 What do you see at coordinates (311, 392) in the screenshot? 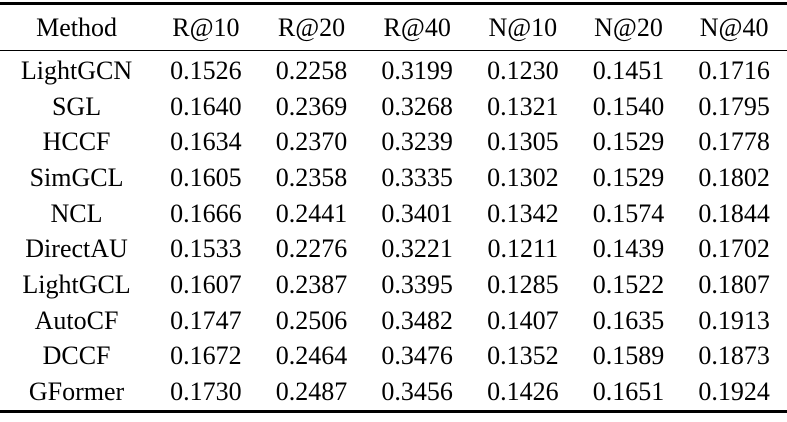
I see `metric-cell: 0.2487` at bounding box center [311, 392].